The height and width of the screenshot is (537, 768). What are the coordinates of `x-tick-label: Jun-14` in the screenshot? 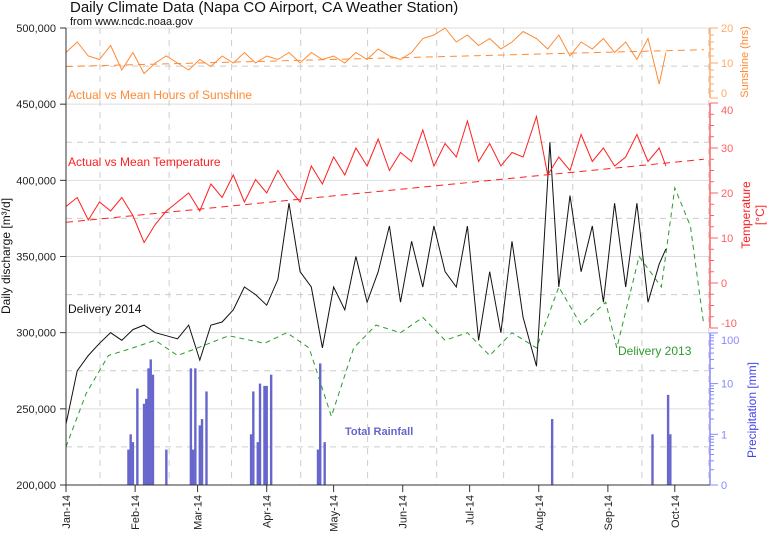 It's located at (404, 512).